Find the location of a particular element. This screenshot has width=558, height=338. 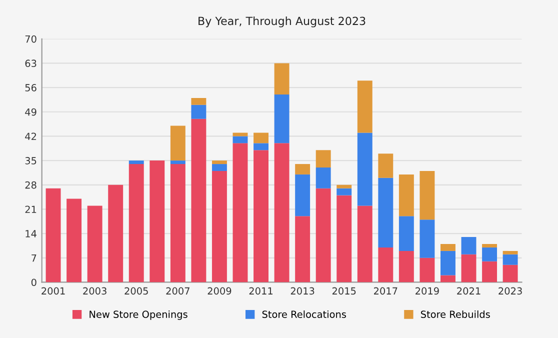

x-tick-label: 2013 is located at coordinates (302, 291).